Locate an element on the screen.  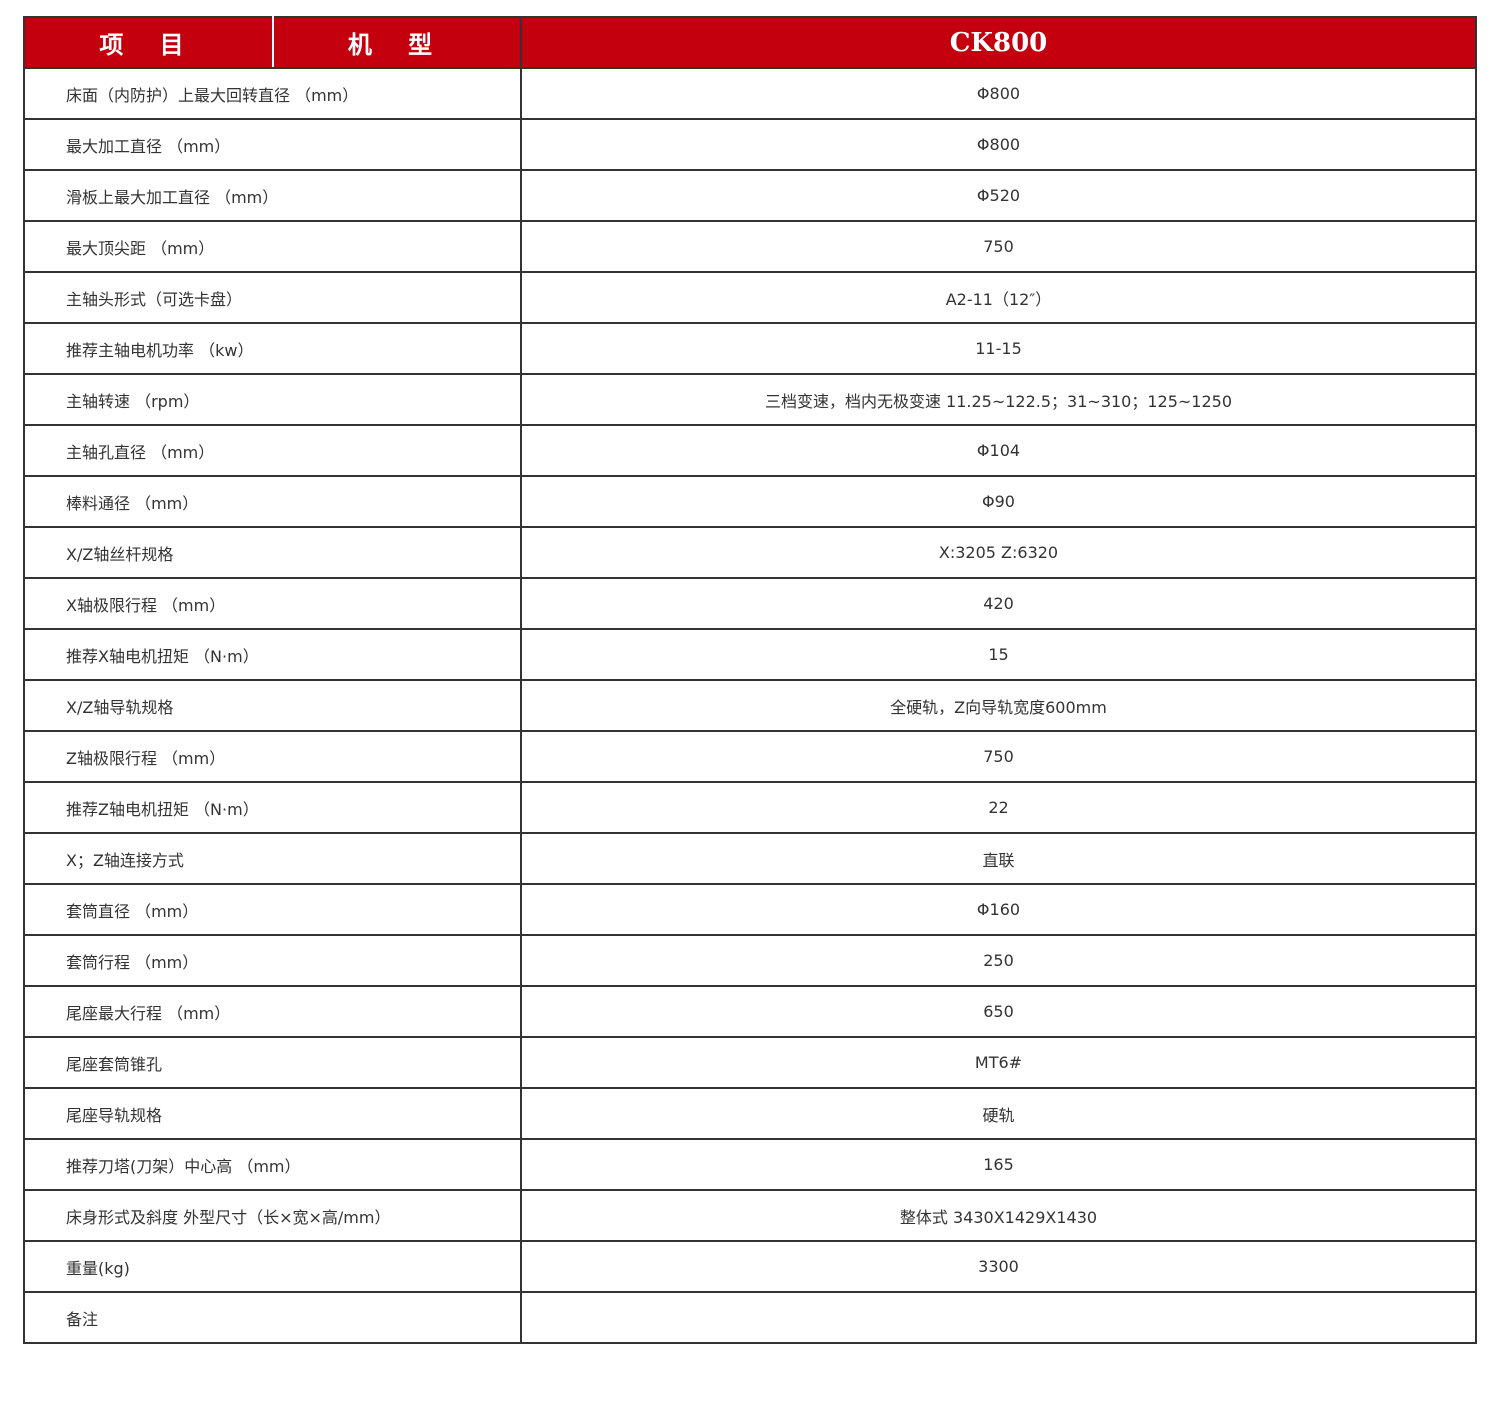
table-row: X/Z轴丝杆规格 X:3205 Z:6320 is located at coordinates (750, 552).